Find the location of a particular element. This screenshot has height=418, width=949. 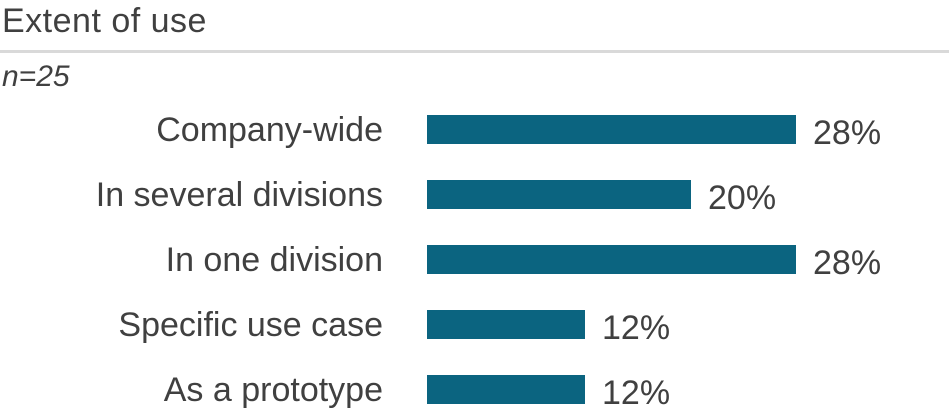

category-label: In one division is located at coordinates (274, 259).